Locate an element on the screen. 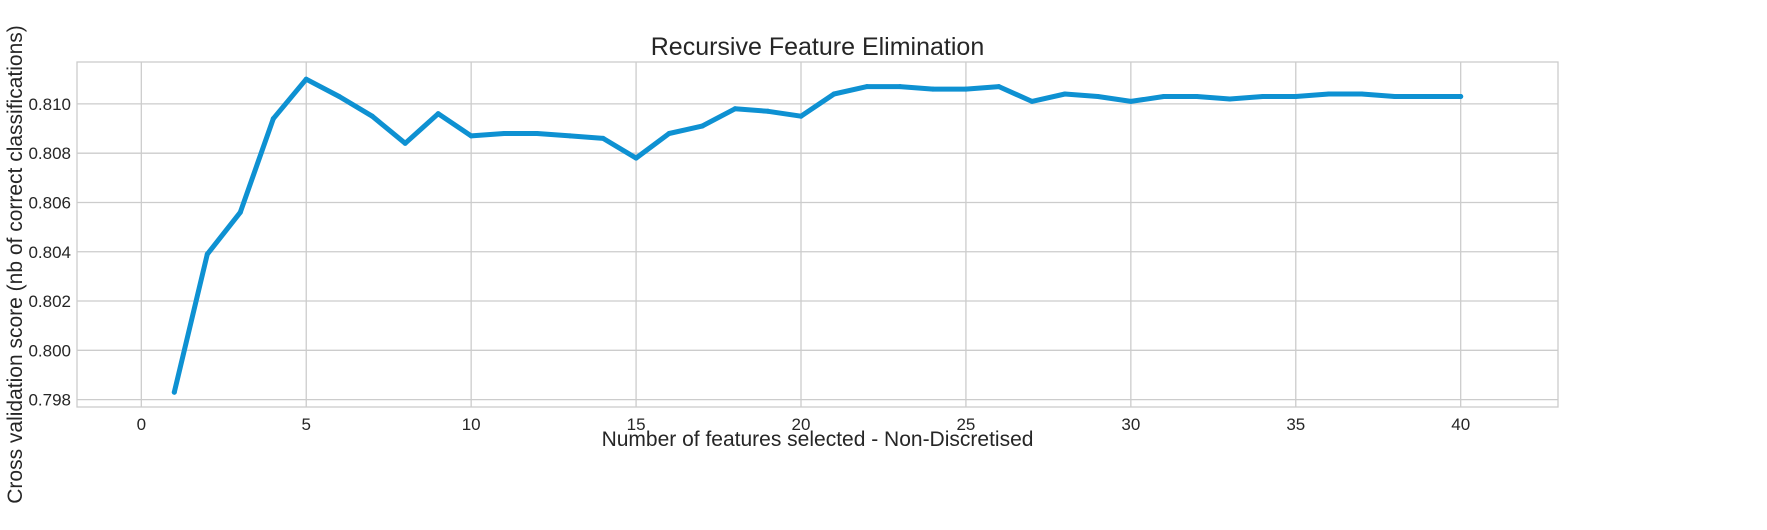 Image resolution: width=1767 pixels, height=530 pixels. y-tick-label: 0.800 is located at coordinates (49, 350).